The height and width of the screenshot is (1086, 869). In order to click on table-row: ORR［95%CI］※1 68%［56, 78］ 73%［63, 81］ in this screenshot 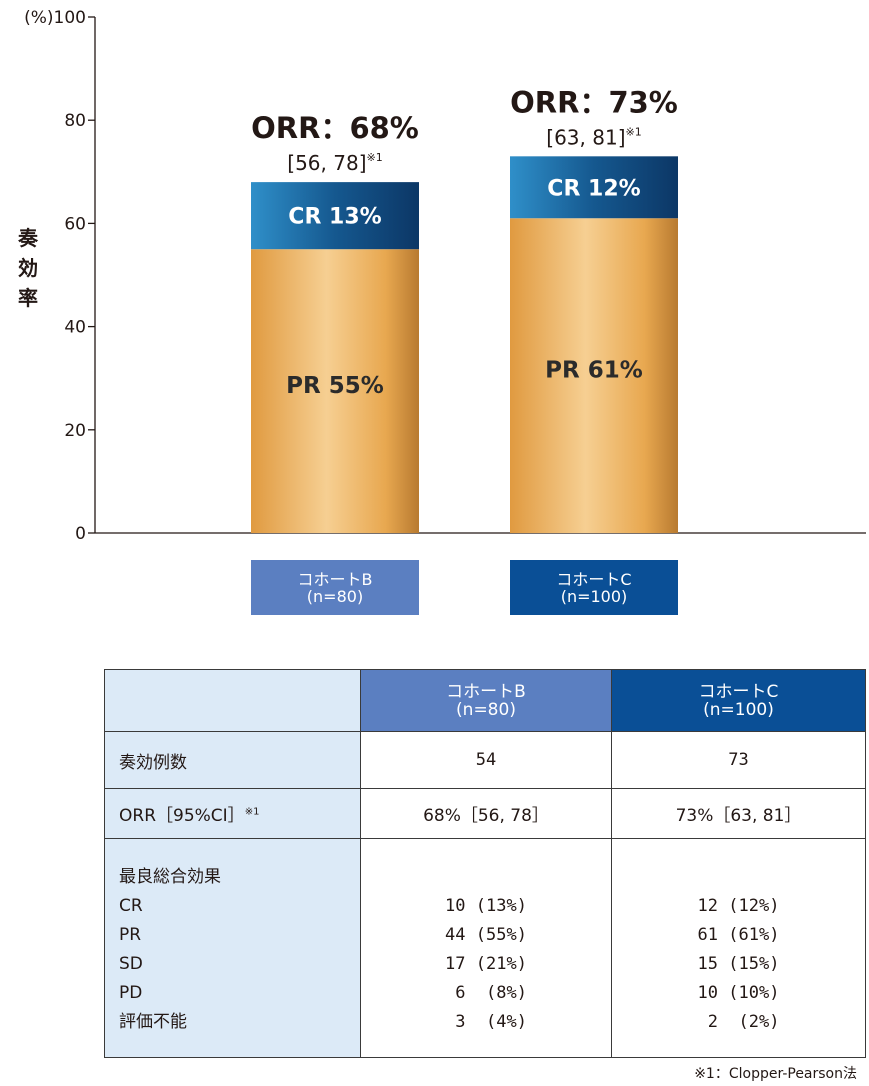, I will do `click(485, 813)`.